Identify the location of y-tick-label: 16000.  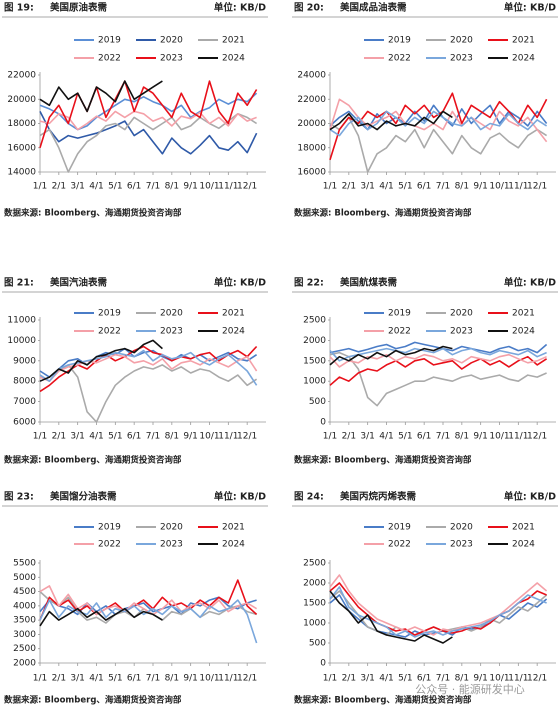
(311, 173).